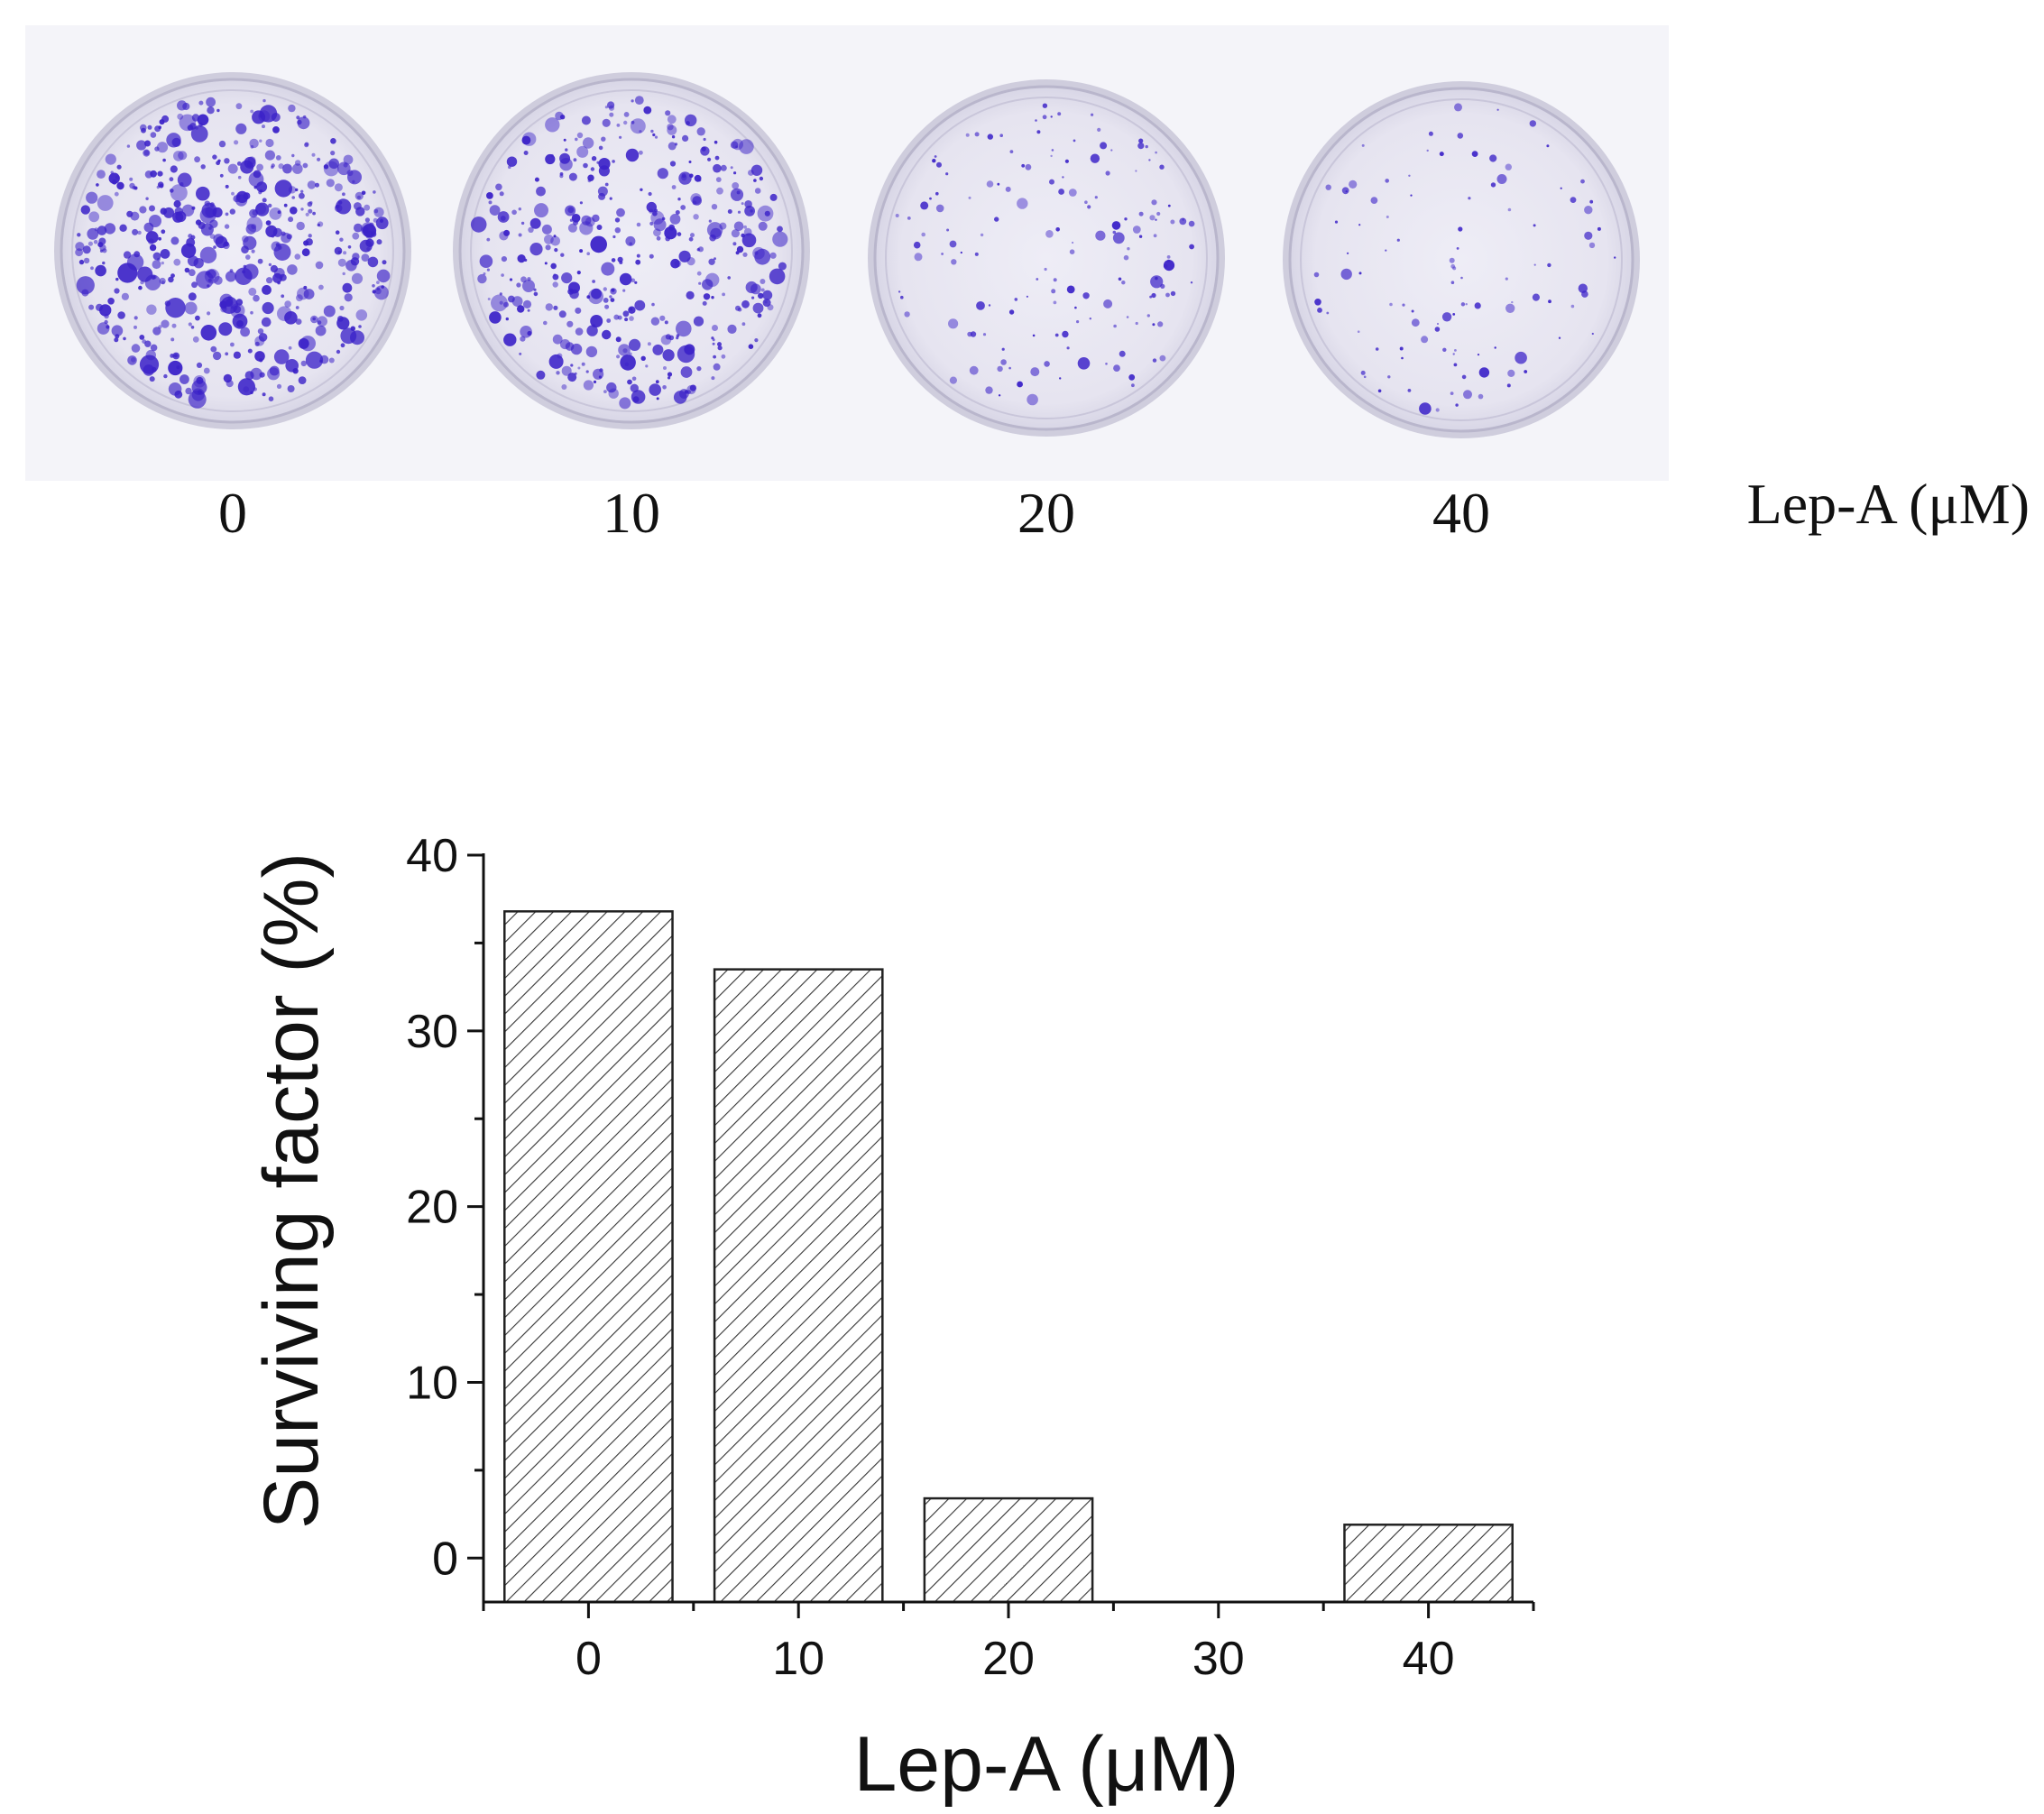 The height and width of the screenshot is (1814, 2044). I want to click on x-ticks: 0 10 20 30 40, so click(1008, 1643).